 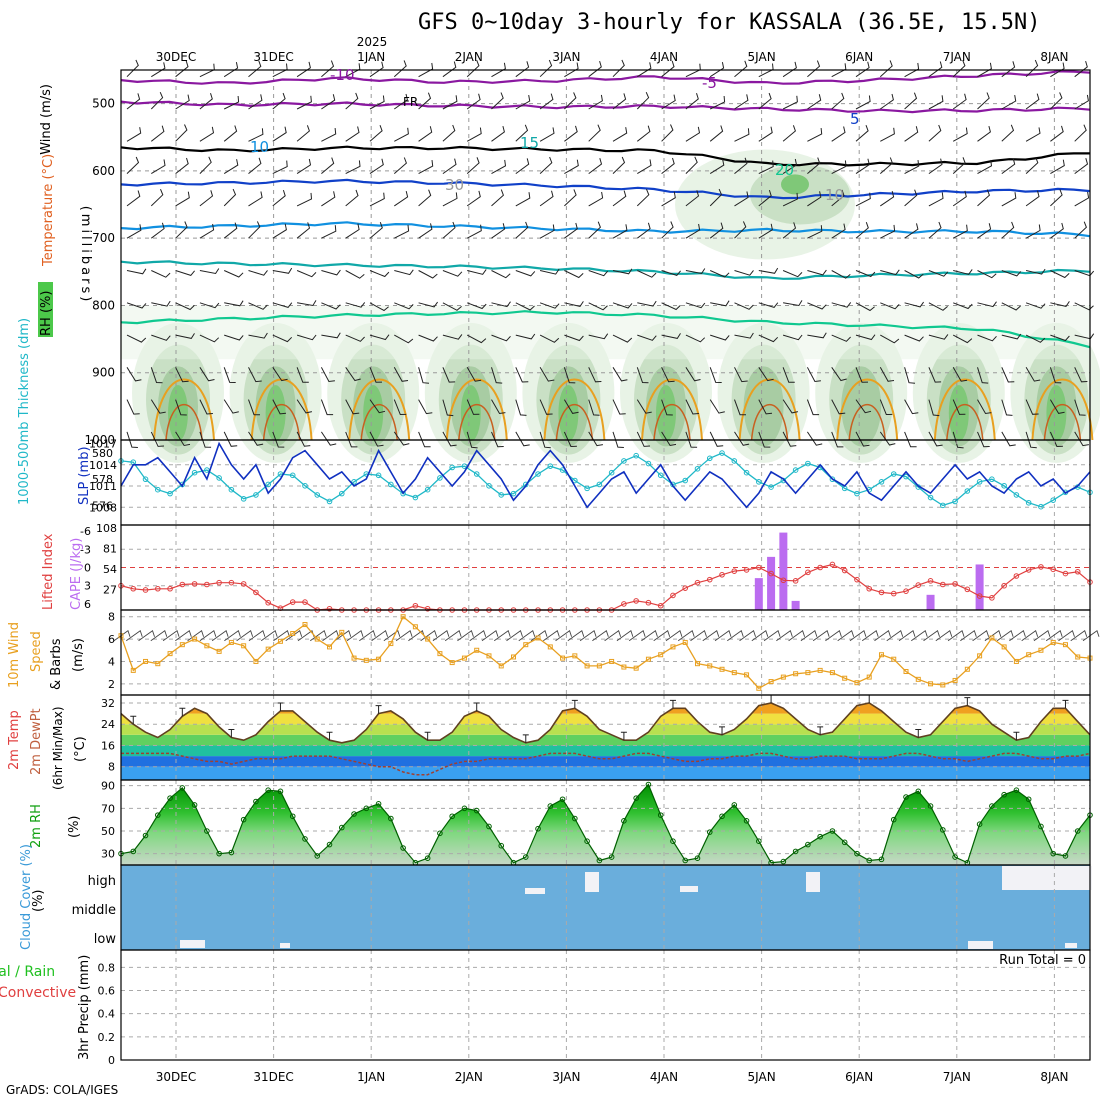 What do you see at coordinates (38, 993) in the screenshot?
I see `precip-label-convective: Convective` at bounding box center [38, 993].